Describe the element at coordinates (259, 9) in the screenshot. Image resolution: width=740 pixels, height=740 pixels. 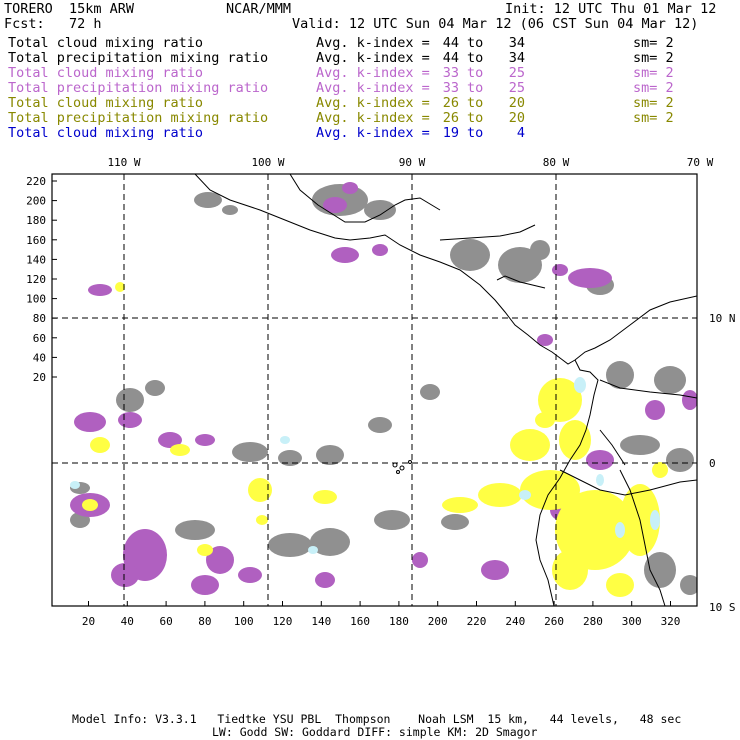
I see `org-label: NCAR/MMM` at that location.